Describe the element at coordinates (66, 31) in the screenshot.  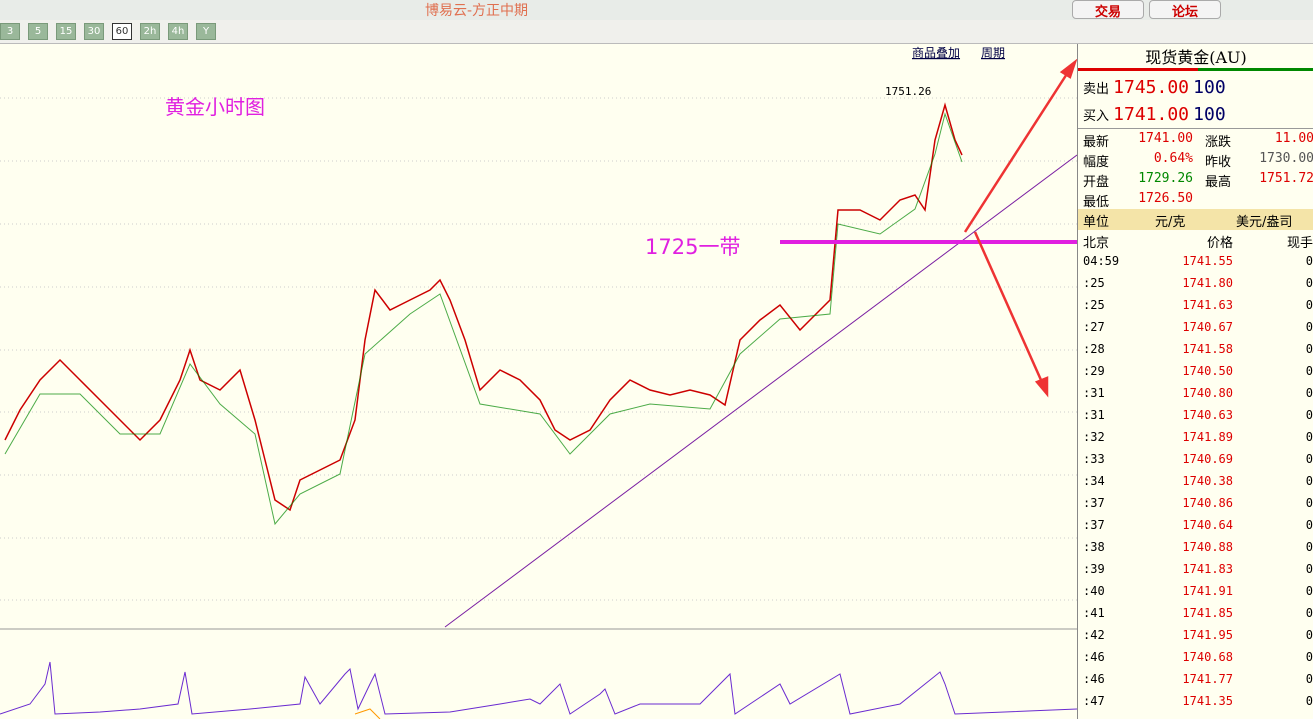
I see `period-button: 15` at that location.